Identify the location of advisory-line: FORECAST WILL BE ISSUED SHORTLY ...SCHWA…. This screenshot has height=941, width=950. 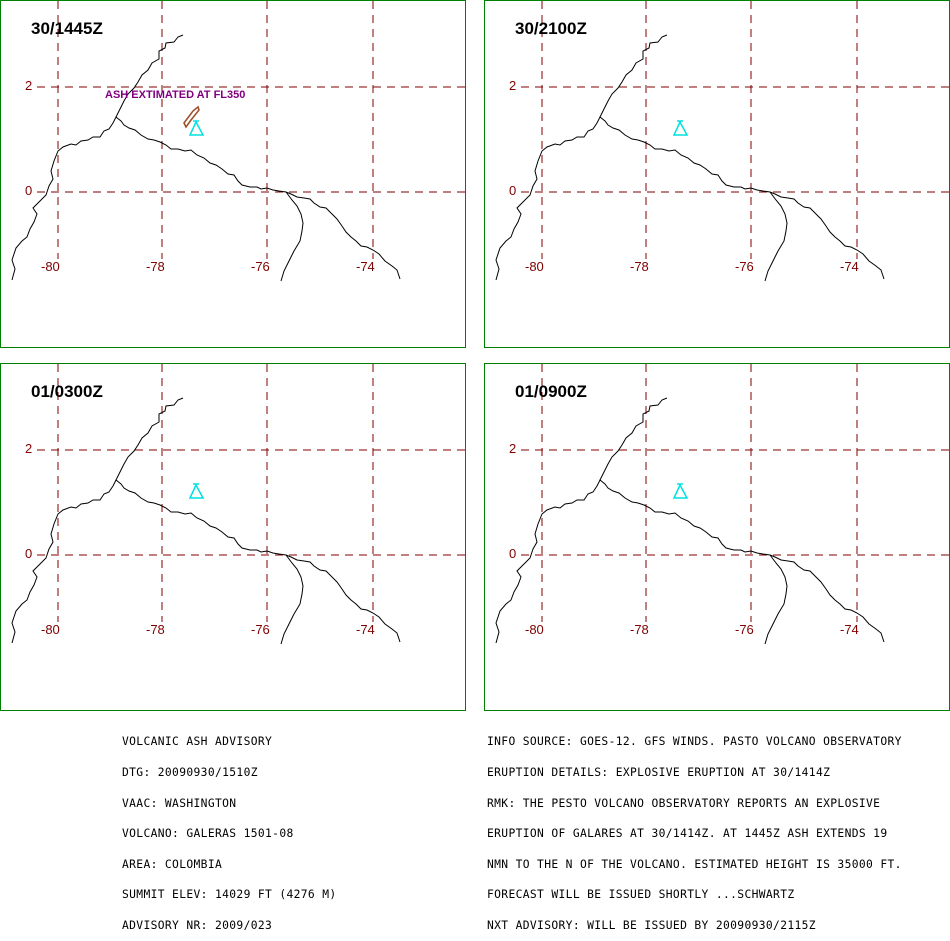
(641, 895).